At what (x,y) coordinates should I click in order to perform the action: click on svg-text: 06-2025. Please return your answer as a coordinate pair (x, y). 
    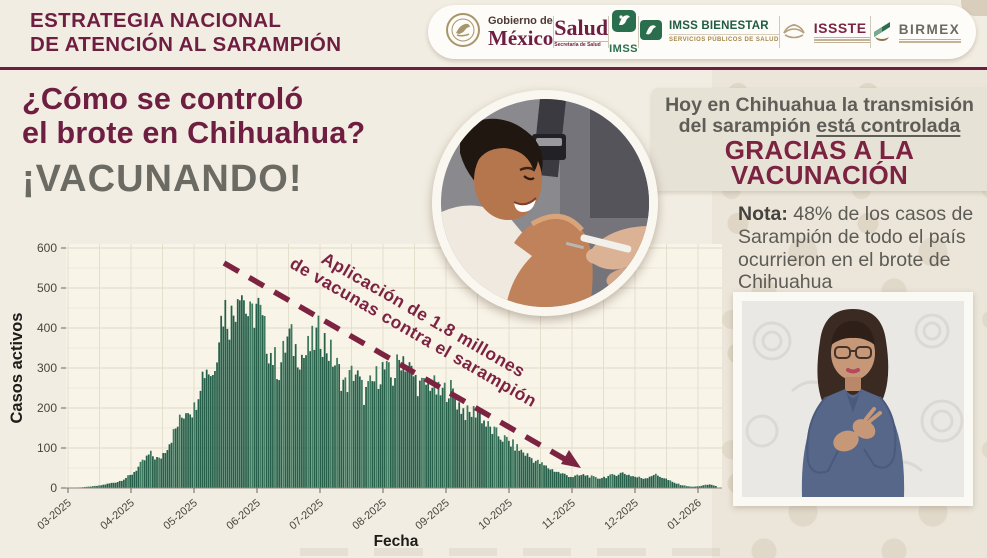
    Looking at the image, I should click on (243, 514).